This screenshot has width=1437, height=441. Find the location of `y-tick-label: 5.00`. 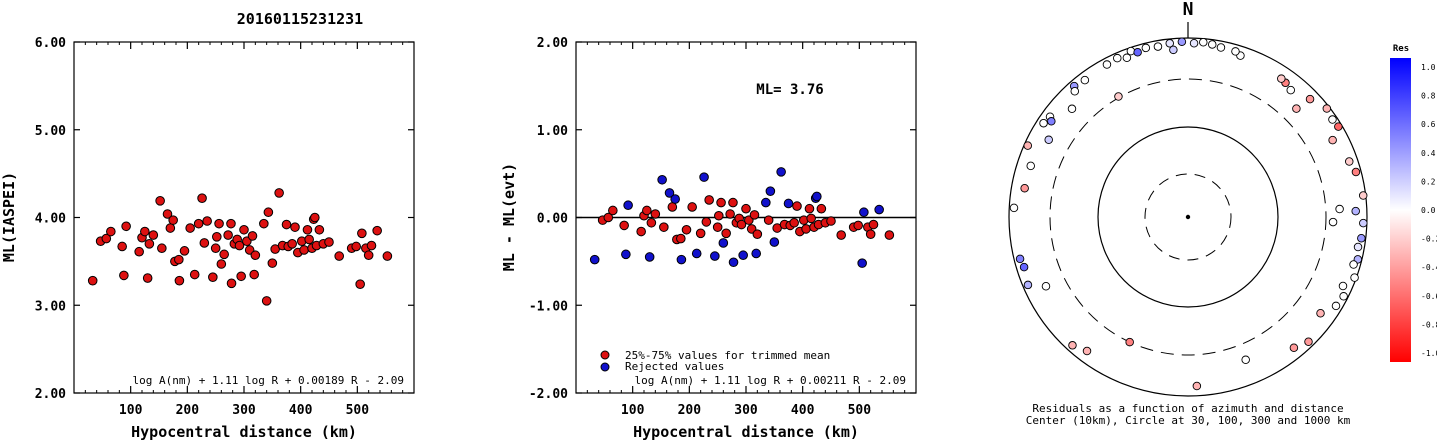

y-tick-label: 5.00 is located at coordinates (50, 131).